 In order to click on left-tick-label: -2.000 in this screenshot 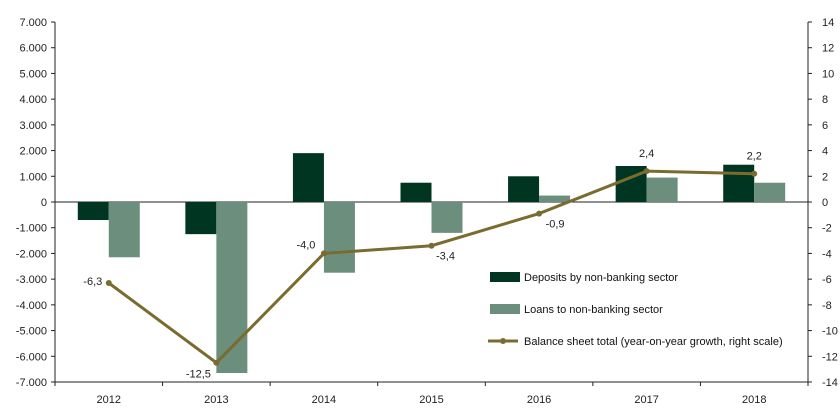, I will do `click(31, 254)`.